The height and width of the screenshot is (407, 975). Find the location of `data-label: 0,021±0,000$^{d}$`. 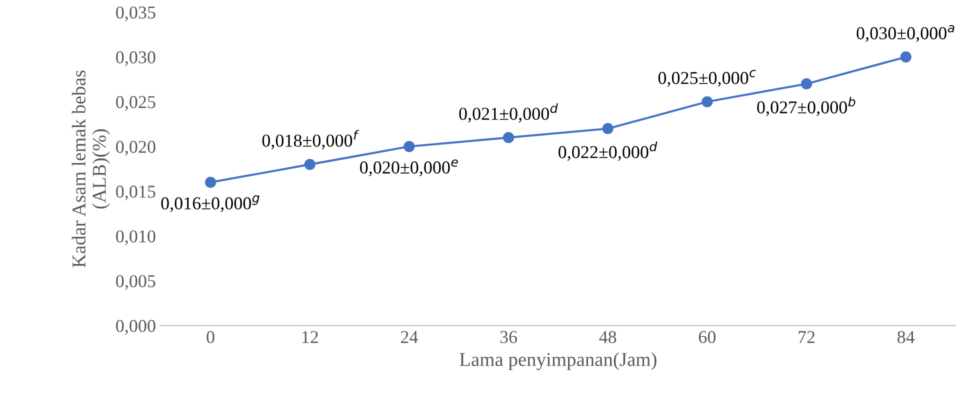

data-label: 0,021±0,000$^{d}$ is located at coordinates (508, 113).